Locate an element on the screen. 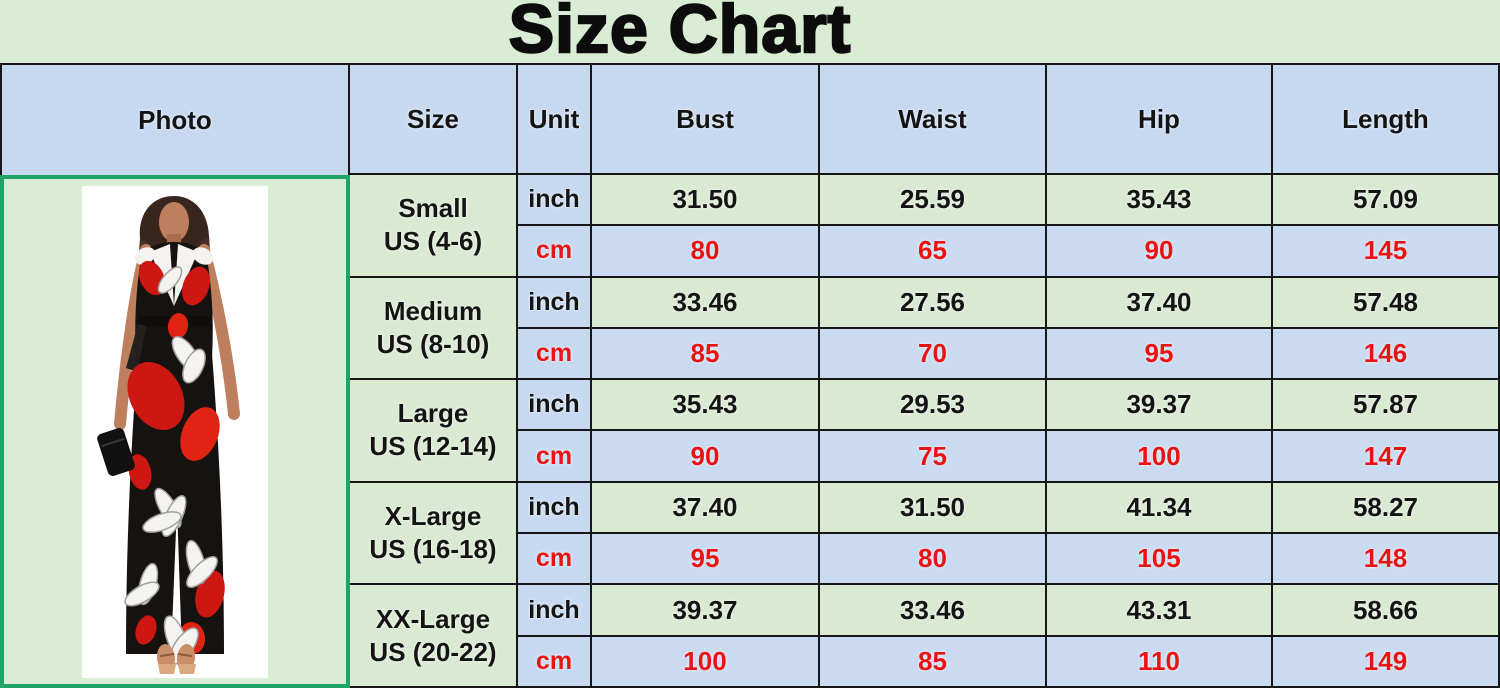 This screenshot has height=688, width=1500. bust-inch-value: 39.37 is located at coordinates (706, 611).